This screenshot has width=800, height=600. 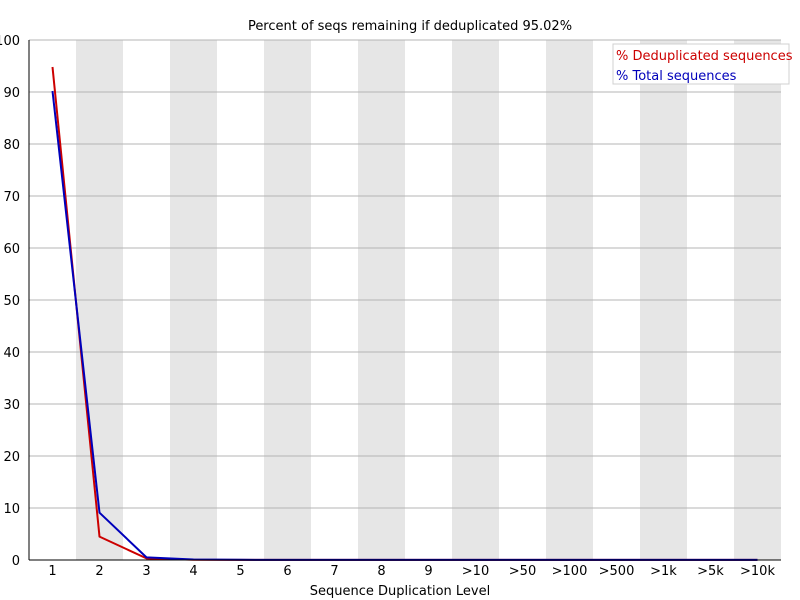 What do you see at coordinates (676, 76) in the screenshot?
I see `legend-entry: % Total sequences` at bounding box center [676, 76].